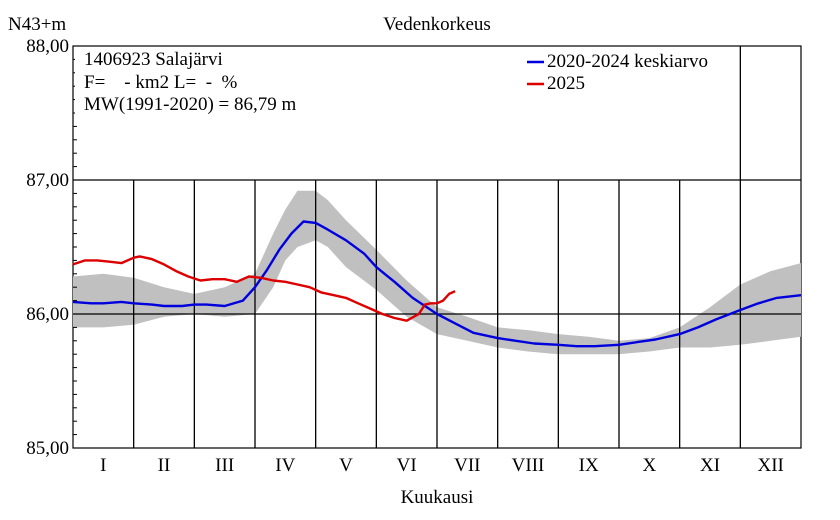  I want to click on month-label: VIII, so click(528, 465).